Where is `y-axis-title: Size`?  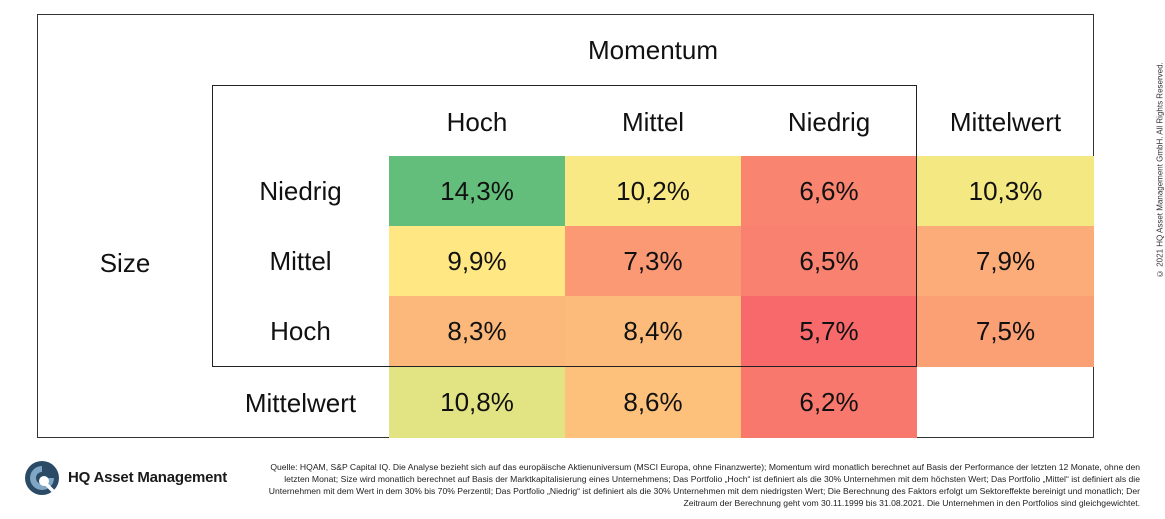 y-axis-title: Size is located at coordinates (125, 262).